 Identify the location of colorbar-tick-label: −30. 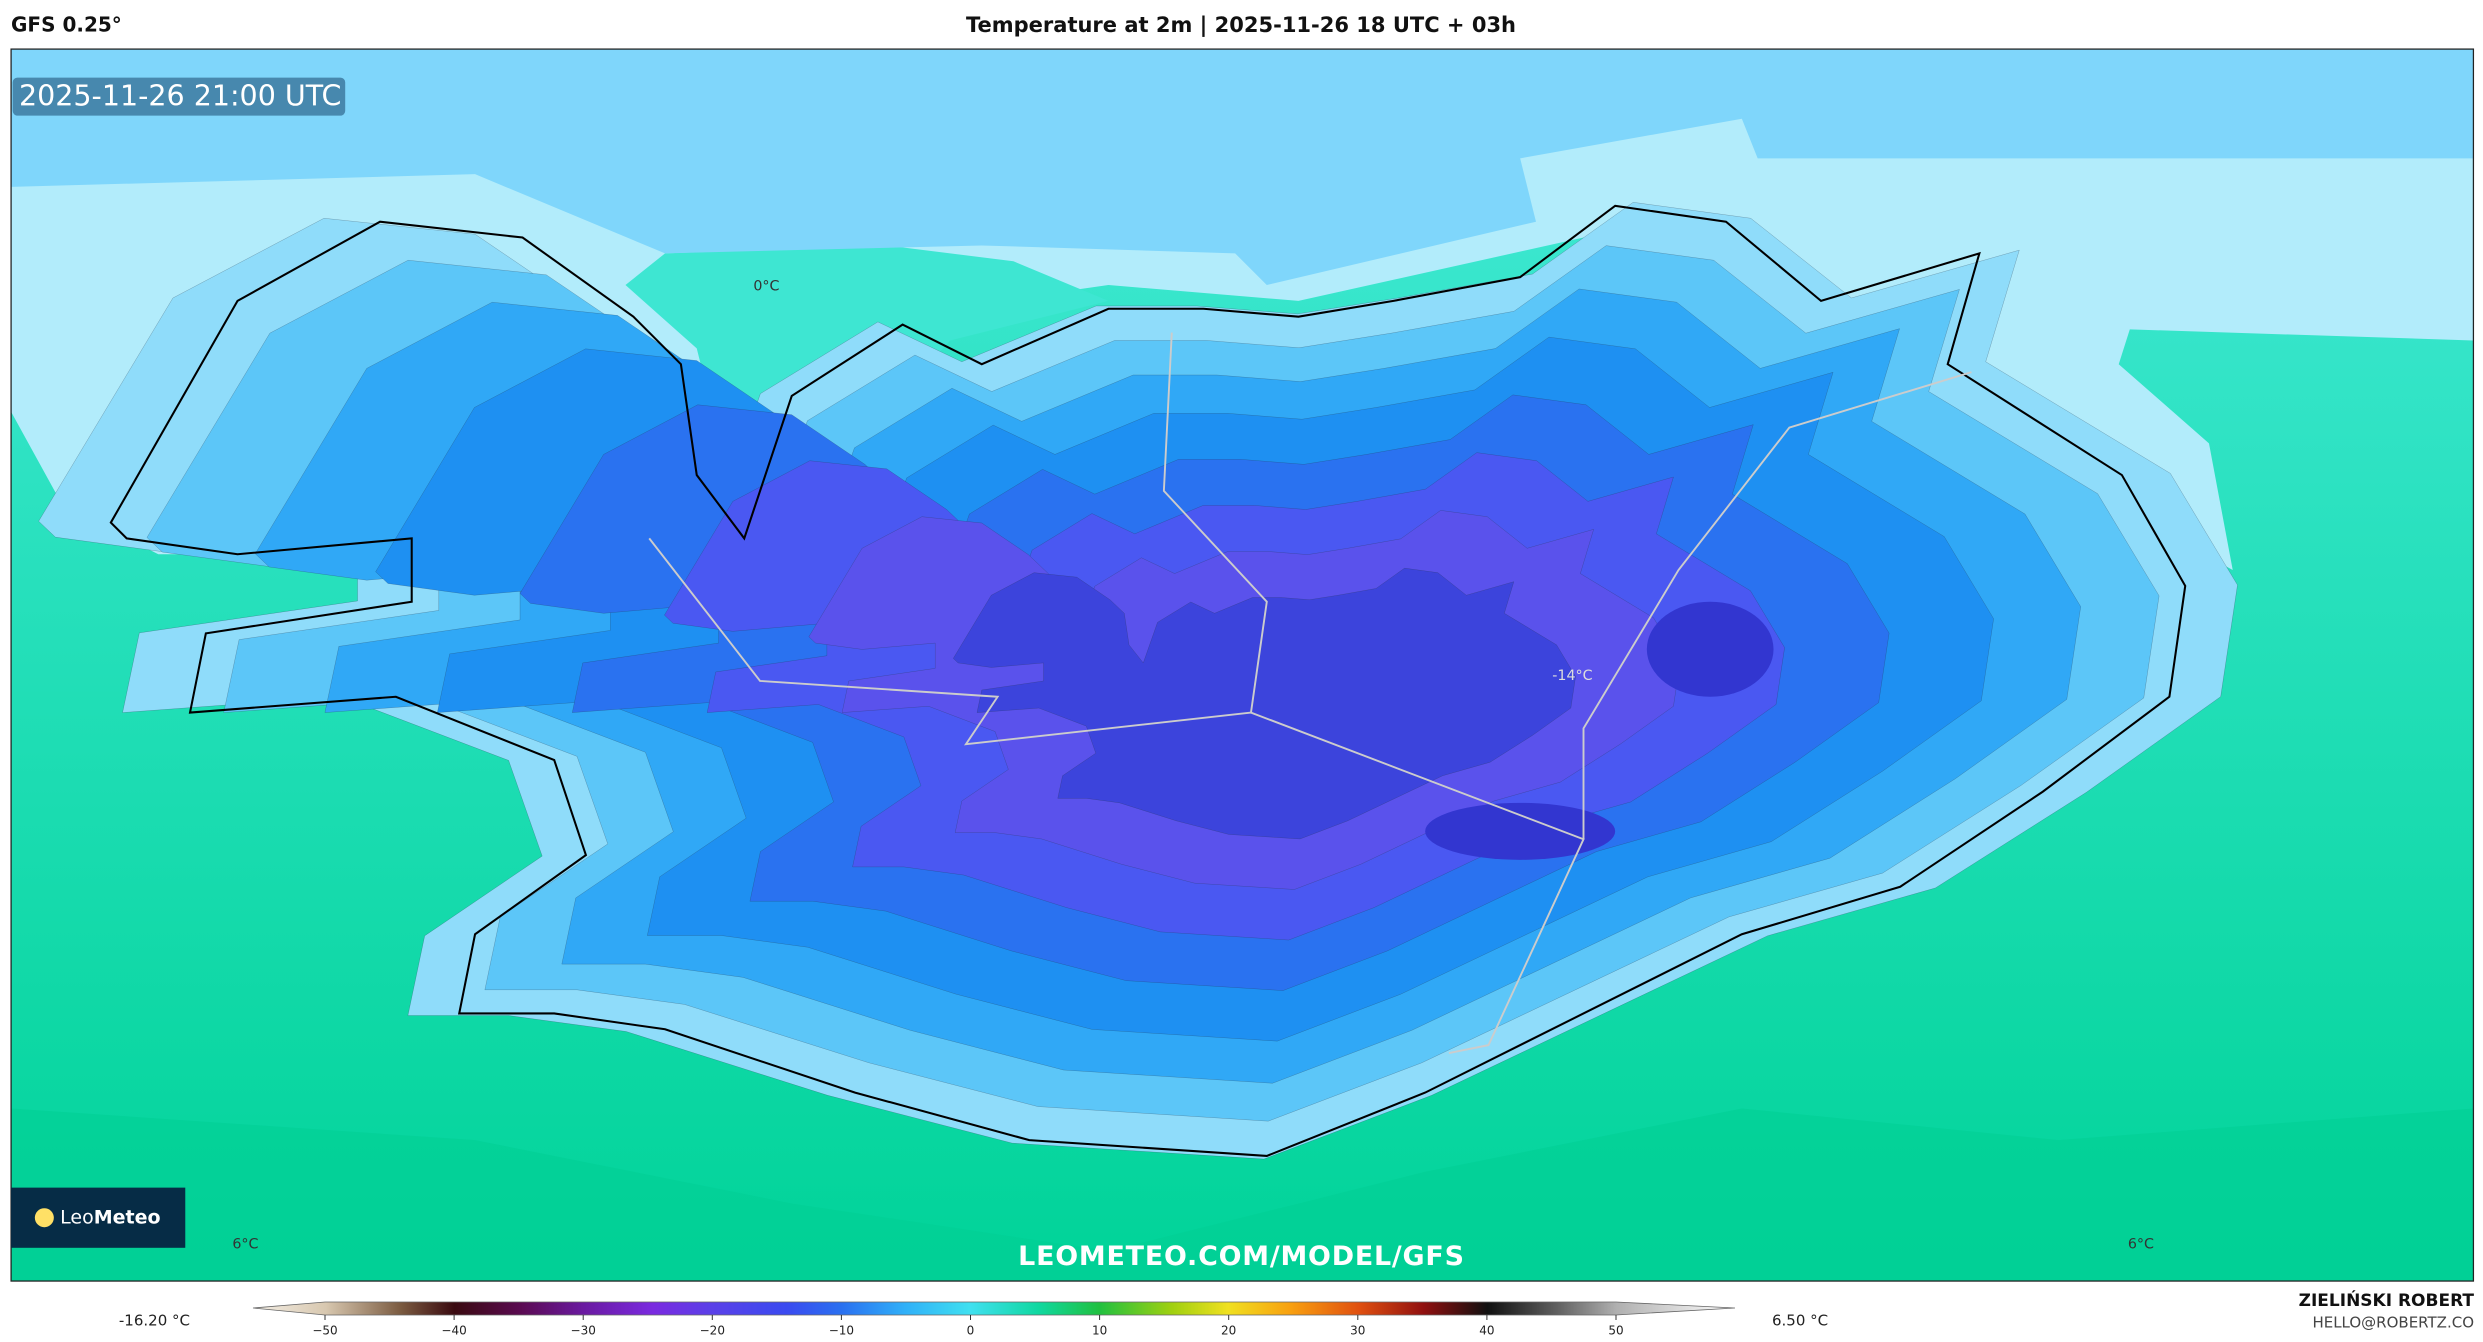
(583, 1331).